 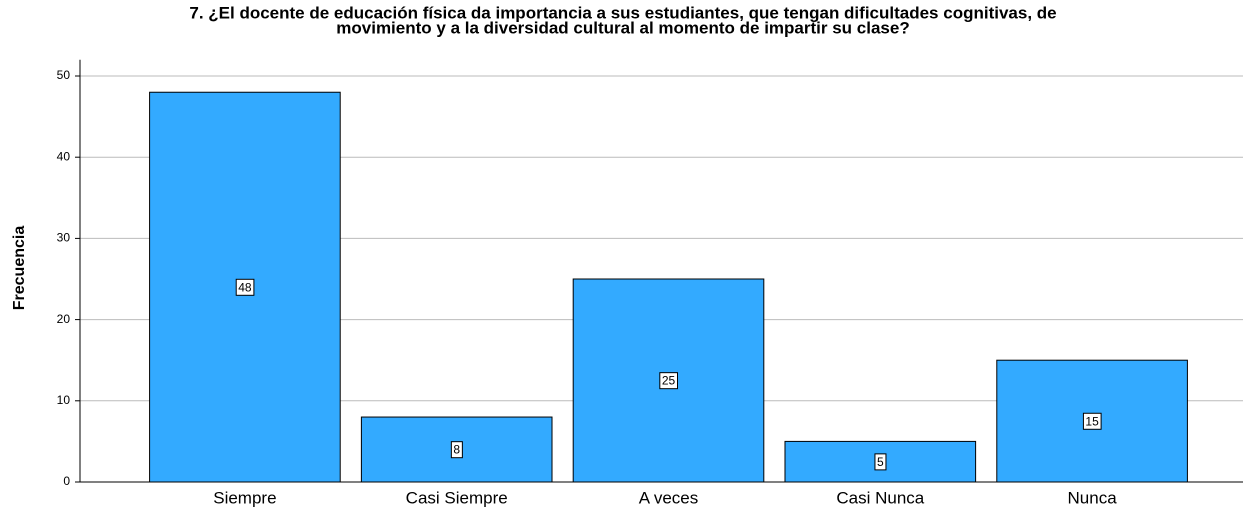 I want to click on y-tick-label: 0, so click(x=66, y=481).